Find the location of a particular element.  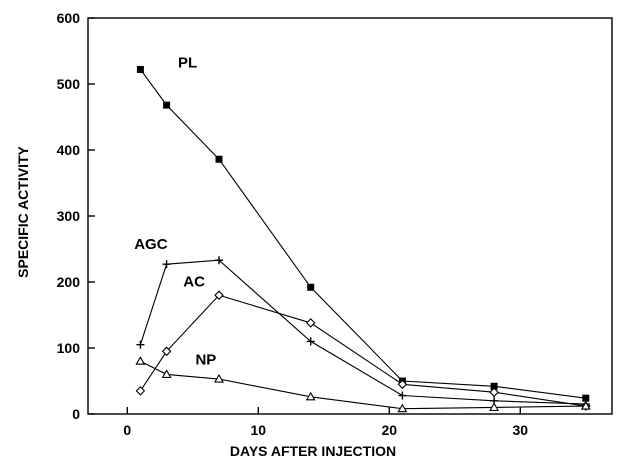

y-tick-label-6: 600 is located at coordinates (69, 18).